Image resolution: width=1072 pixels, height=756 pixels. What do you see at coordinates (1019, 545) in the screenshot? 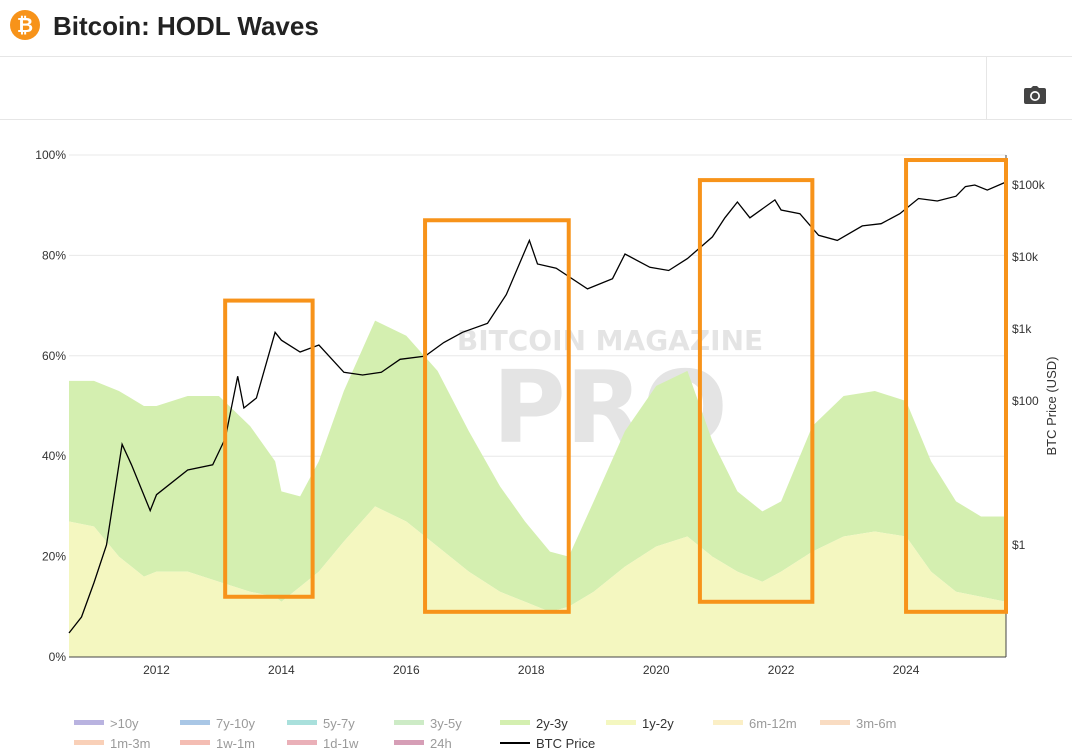
I see `y-right-tick-label: $1` at bounding box center [1019, 545].